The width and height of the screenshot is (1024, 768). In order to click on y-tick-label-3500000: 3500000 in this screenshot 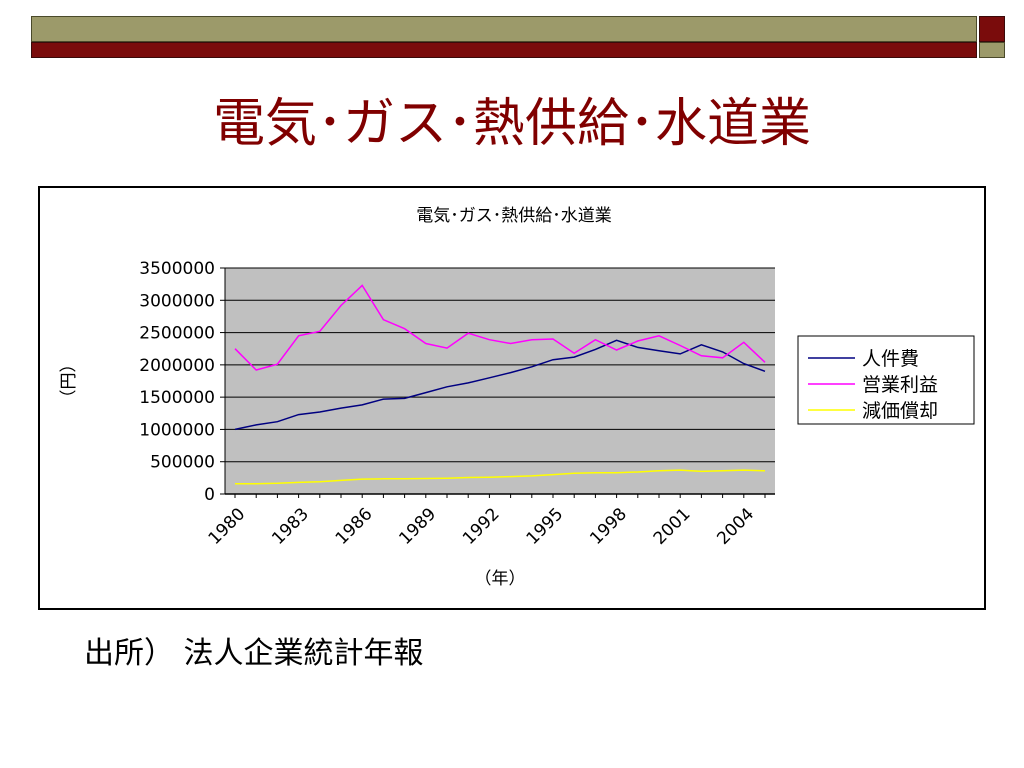, I will do `click(177, 269)`.